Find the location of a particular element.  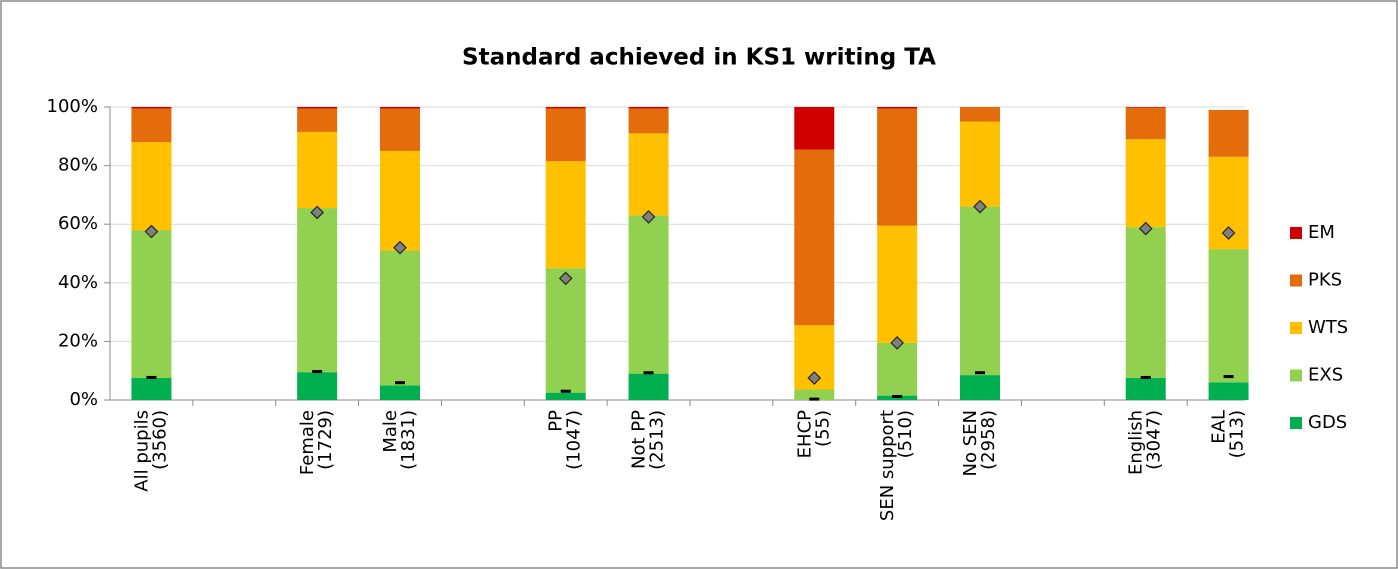

x-tick-label: All pupils(3560) is located at coordinates (150, 451).